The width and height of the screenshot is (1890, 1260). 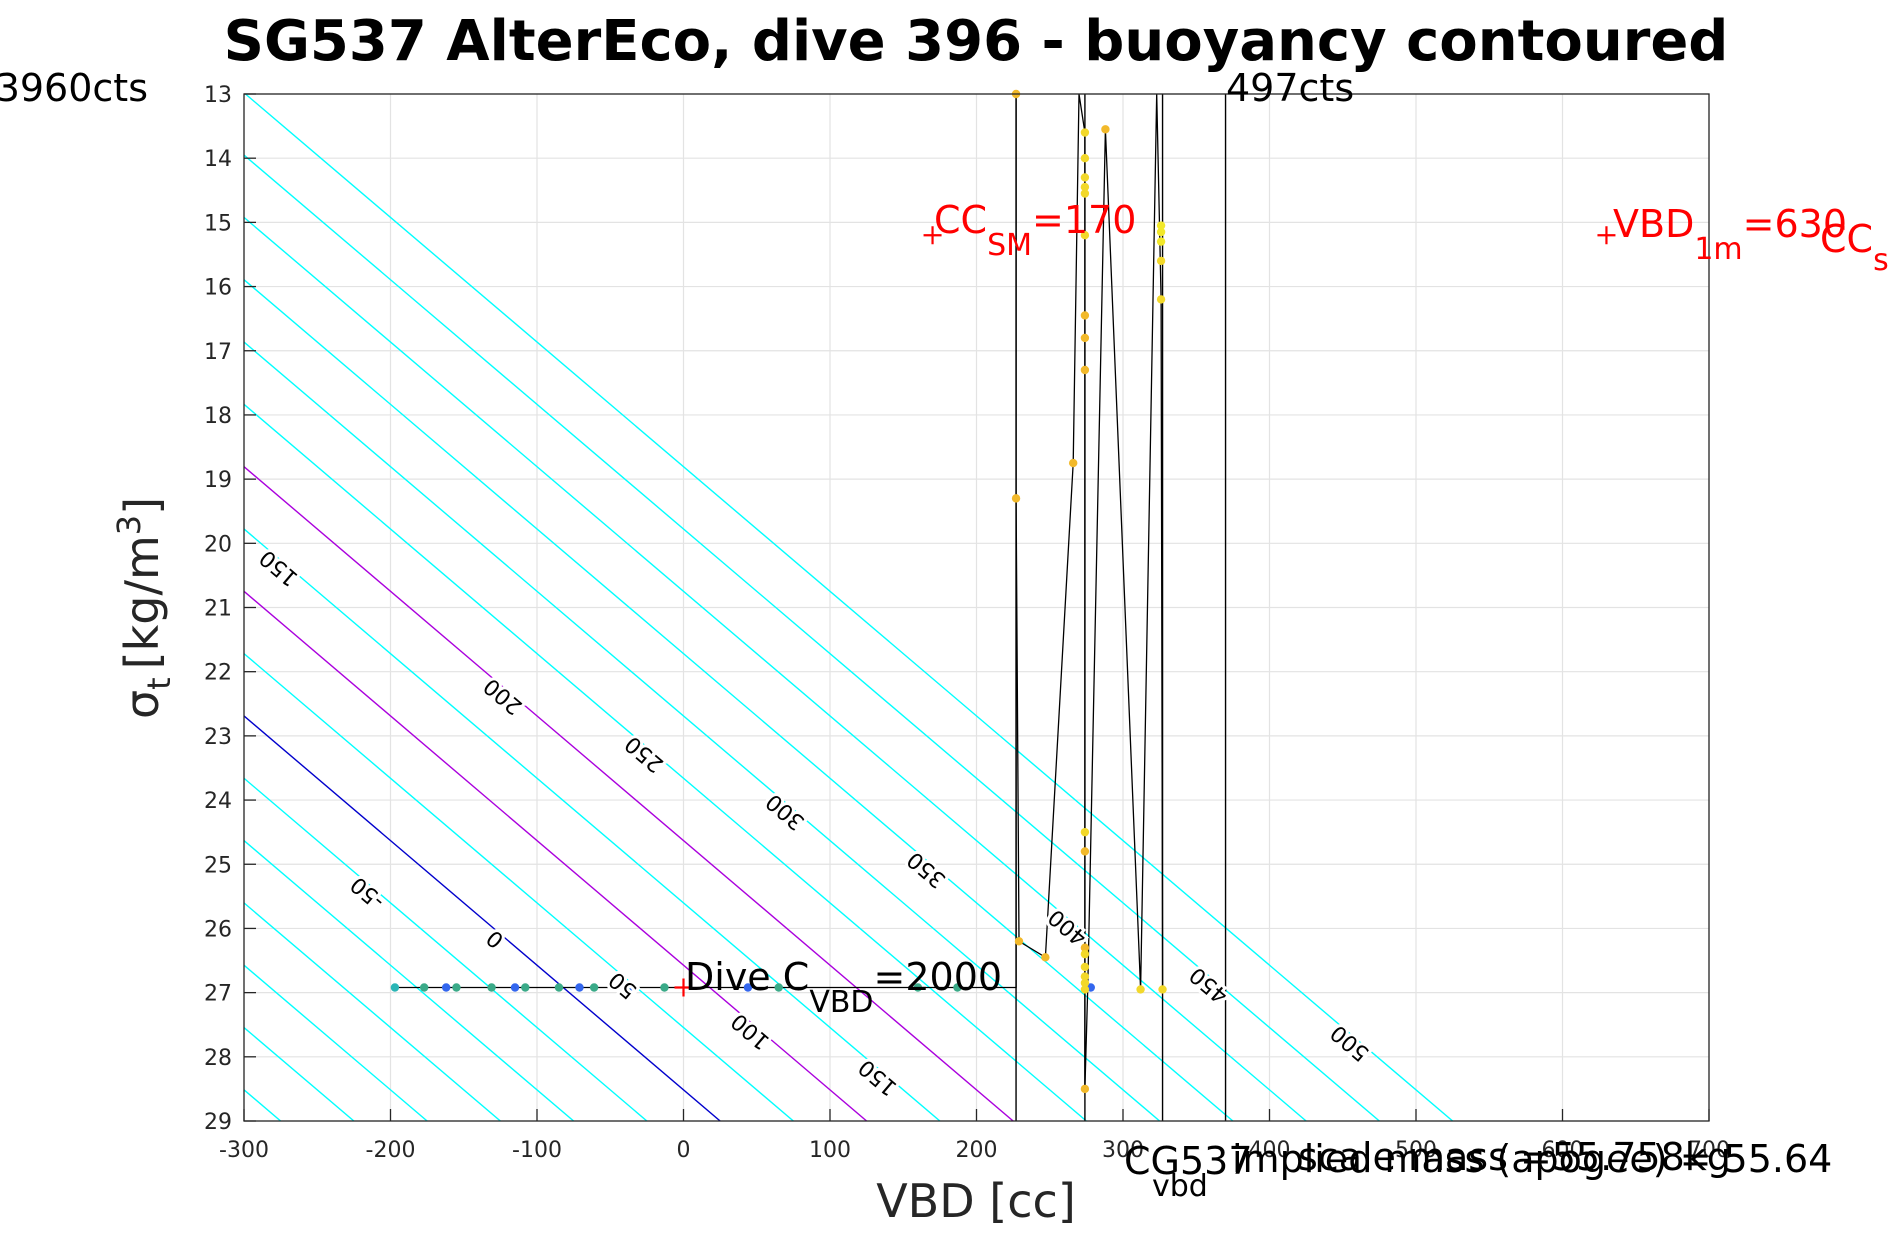 I want to click on x-tick-label: -300, so click(x=244, y=1150).